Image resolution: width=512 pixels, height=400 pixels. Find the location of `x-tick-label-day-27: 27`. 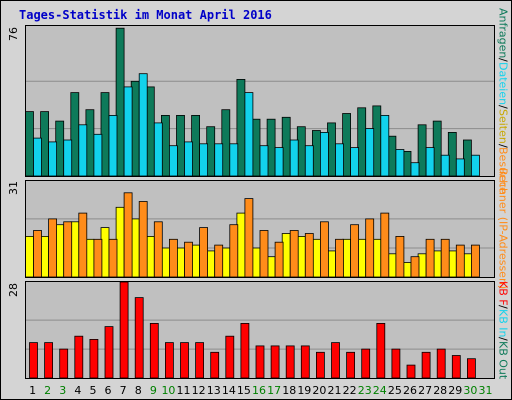

x-tick-label-day-27: 27 is located at coordinates (425, 390).